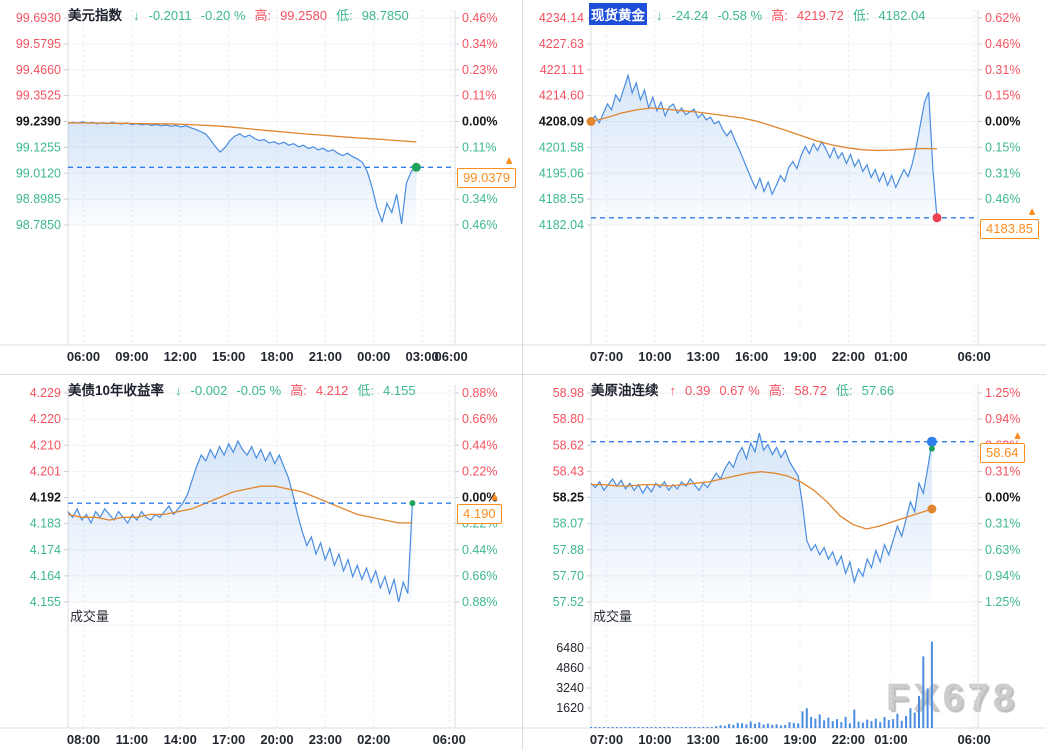 The height and width of the screenshot is (750, 1046). Describe the element at coordinates (690, 15) in the screenshot. I see `change-value: -24.24` at that location.